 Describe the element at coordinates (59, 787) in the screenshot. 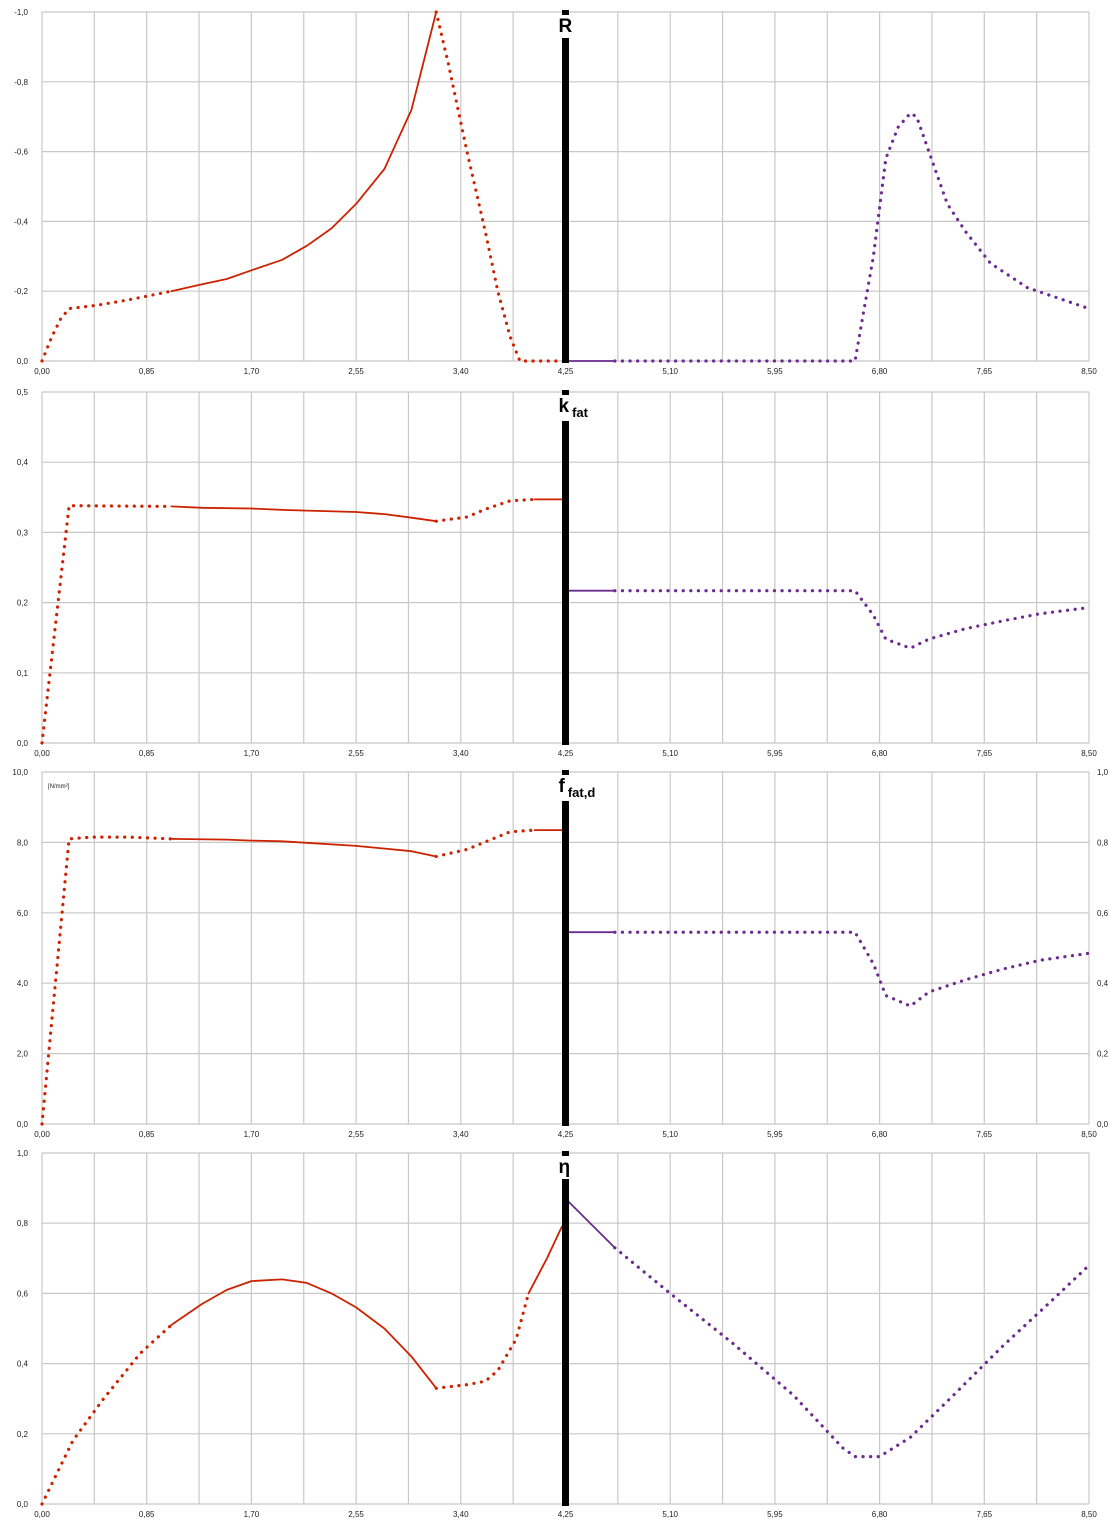

I see `unit-label: [N/mm²]` at that location.